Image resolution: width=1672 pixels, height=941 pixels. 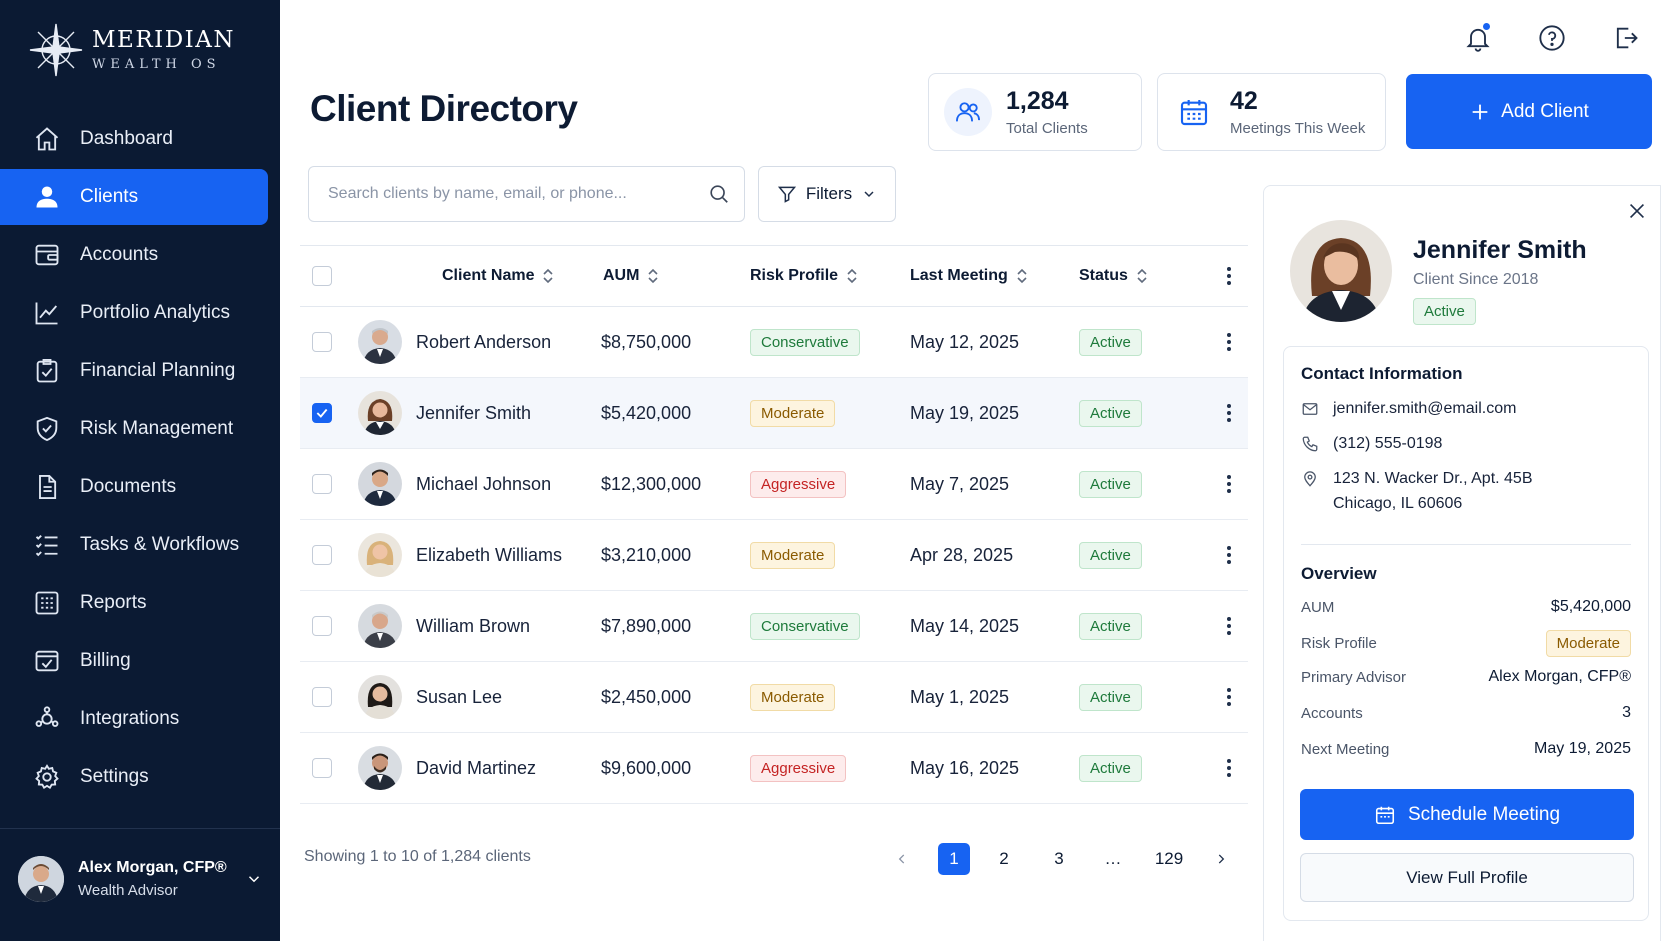 I want to click on header-label: Client Name, so click(x=488, y=275).